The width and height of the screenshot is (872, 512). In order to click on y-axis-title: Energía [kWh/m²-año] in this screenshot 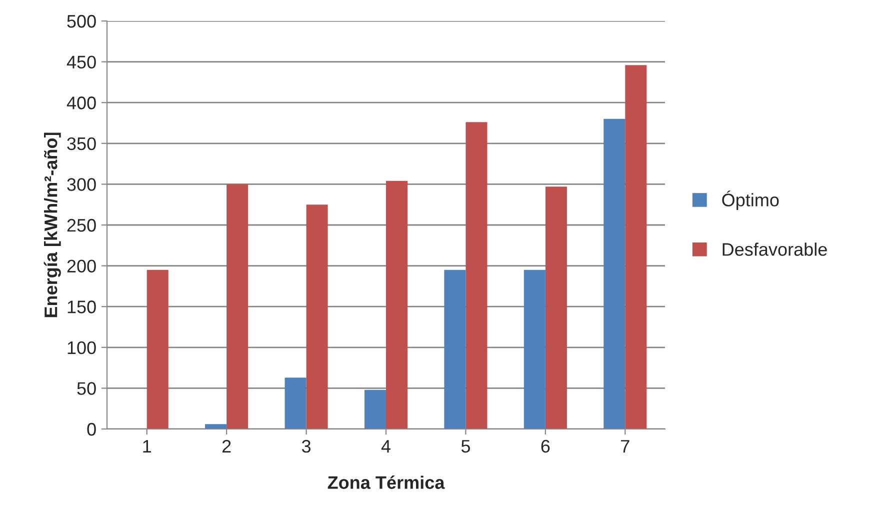, I will do `click(52, 225)`.